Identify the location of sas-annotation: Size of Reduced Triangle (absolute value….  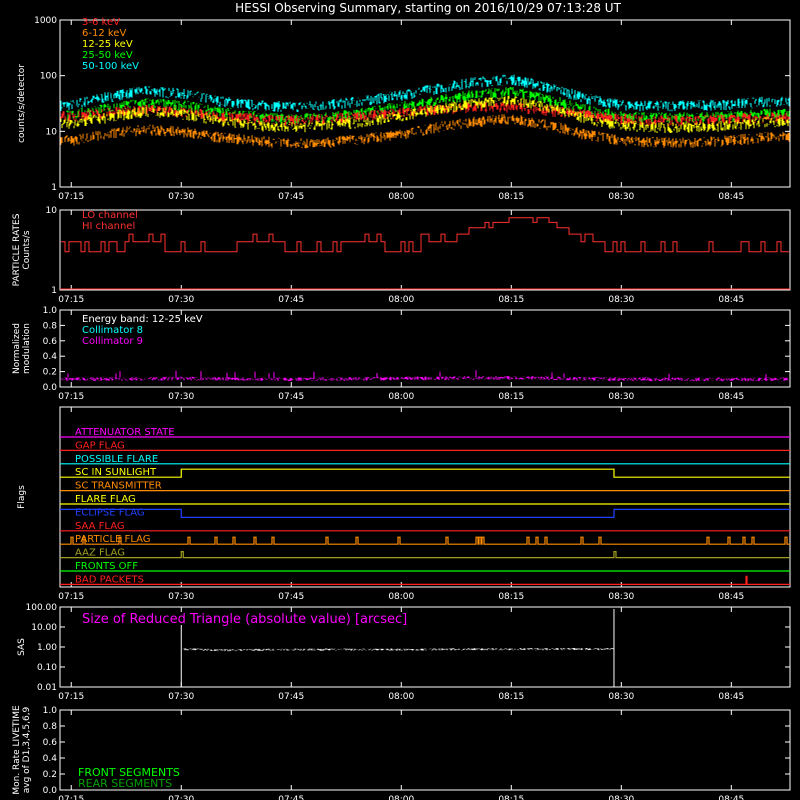
(244, 619).